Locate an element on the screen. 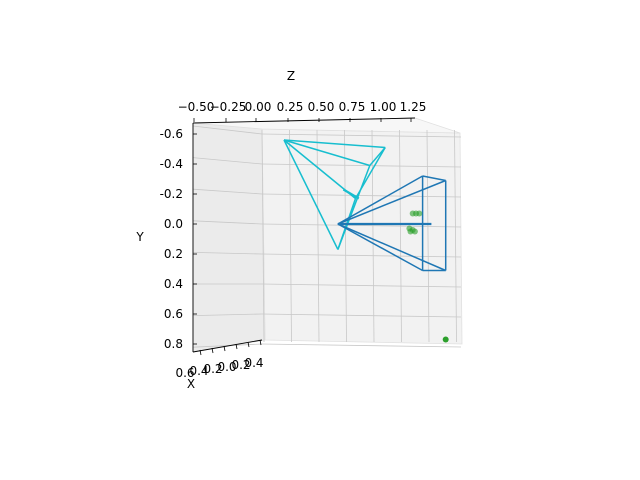 The width and height of the screenshot is (640, 480). x-axis-label: X is located at coordinates (191, 384).